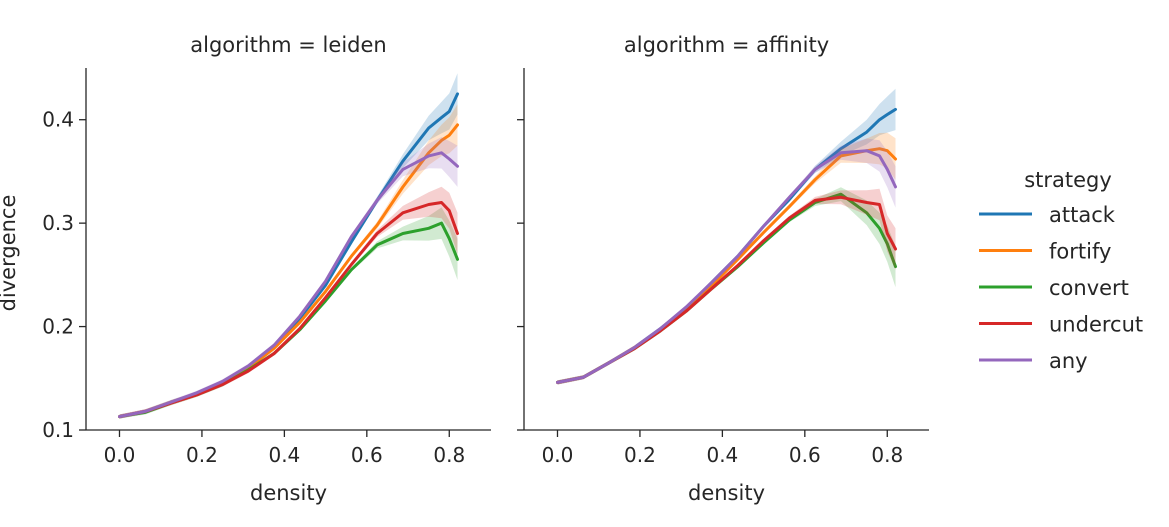 The image size is (1169, 527). Describe the element at coordinates (726, 45) in the screenshot. I see `panel-title: algorithm = affinity` at that location.